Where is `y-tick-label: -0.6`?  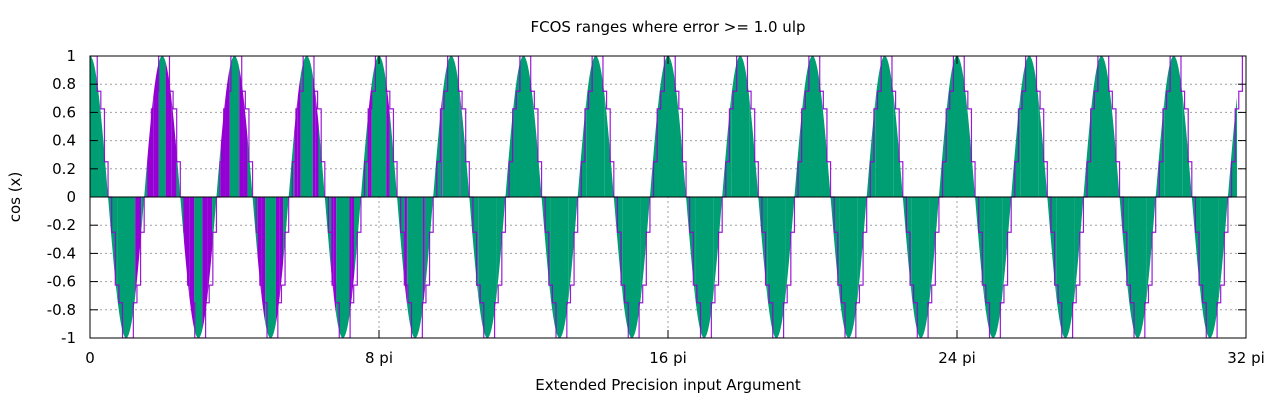 y-tick-label: -0.6 is located at coordinates (61, 282).